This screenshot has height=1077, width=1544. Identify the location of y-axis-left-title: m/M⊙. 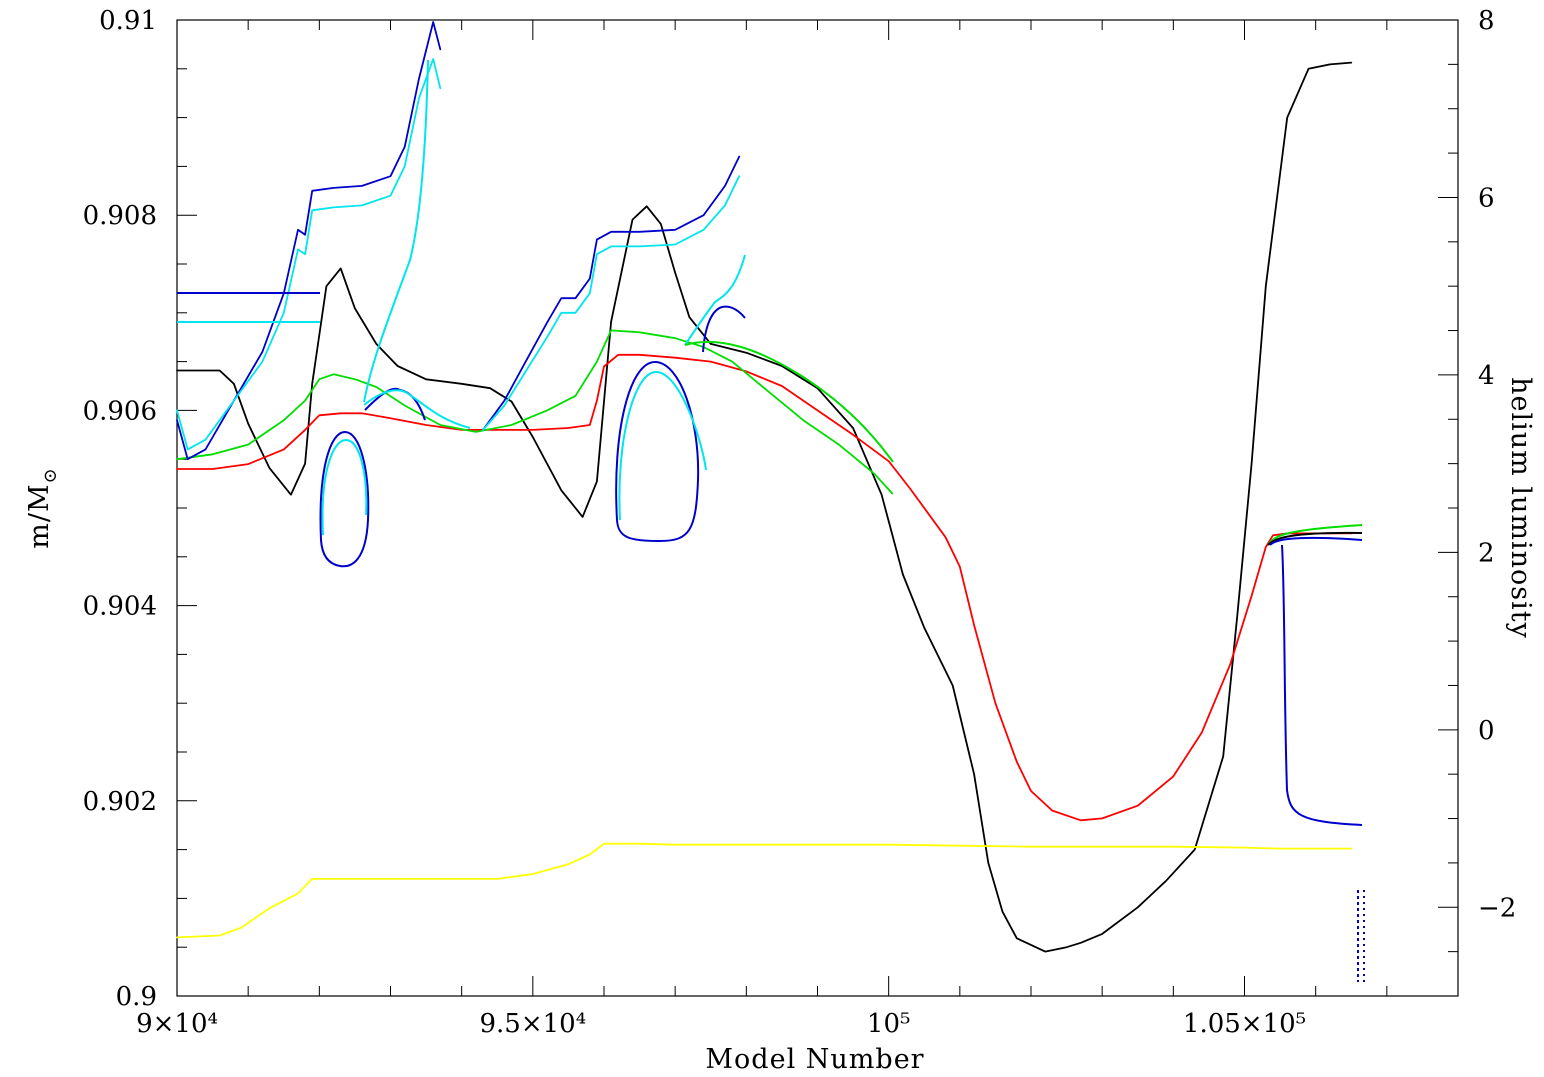
(42, 507).